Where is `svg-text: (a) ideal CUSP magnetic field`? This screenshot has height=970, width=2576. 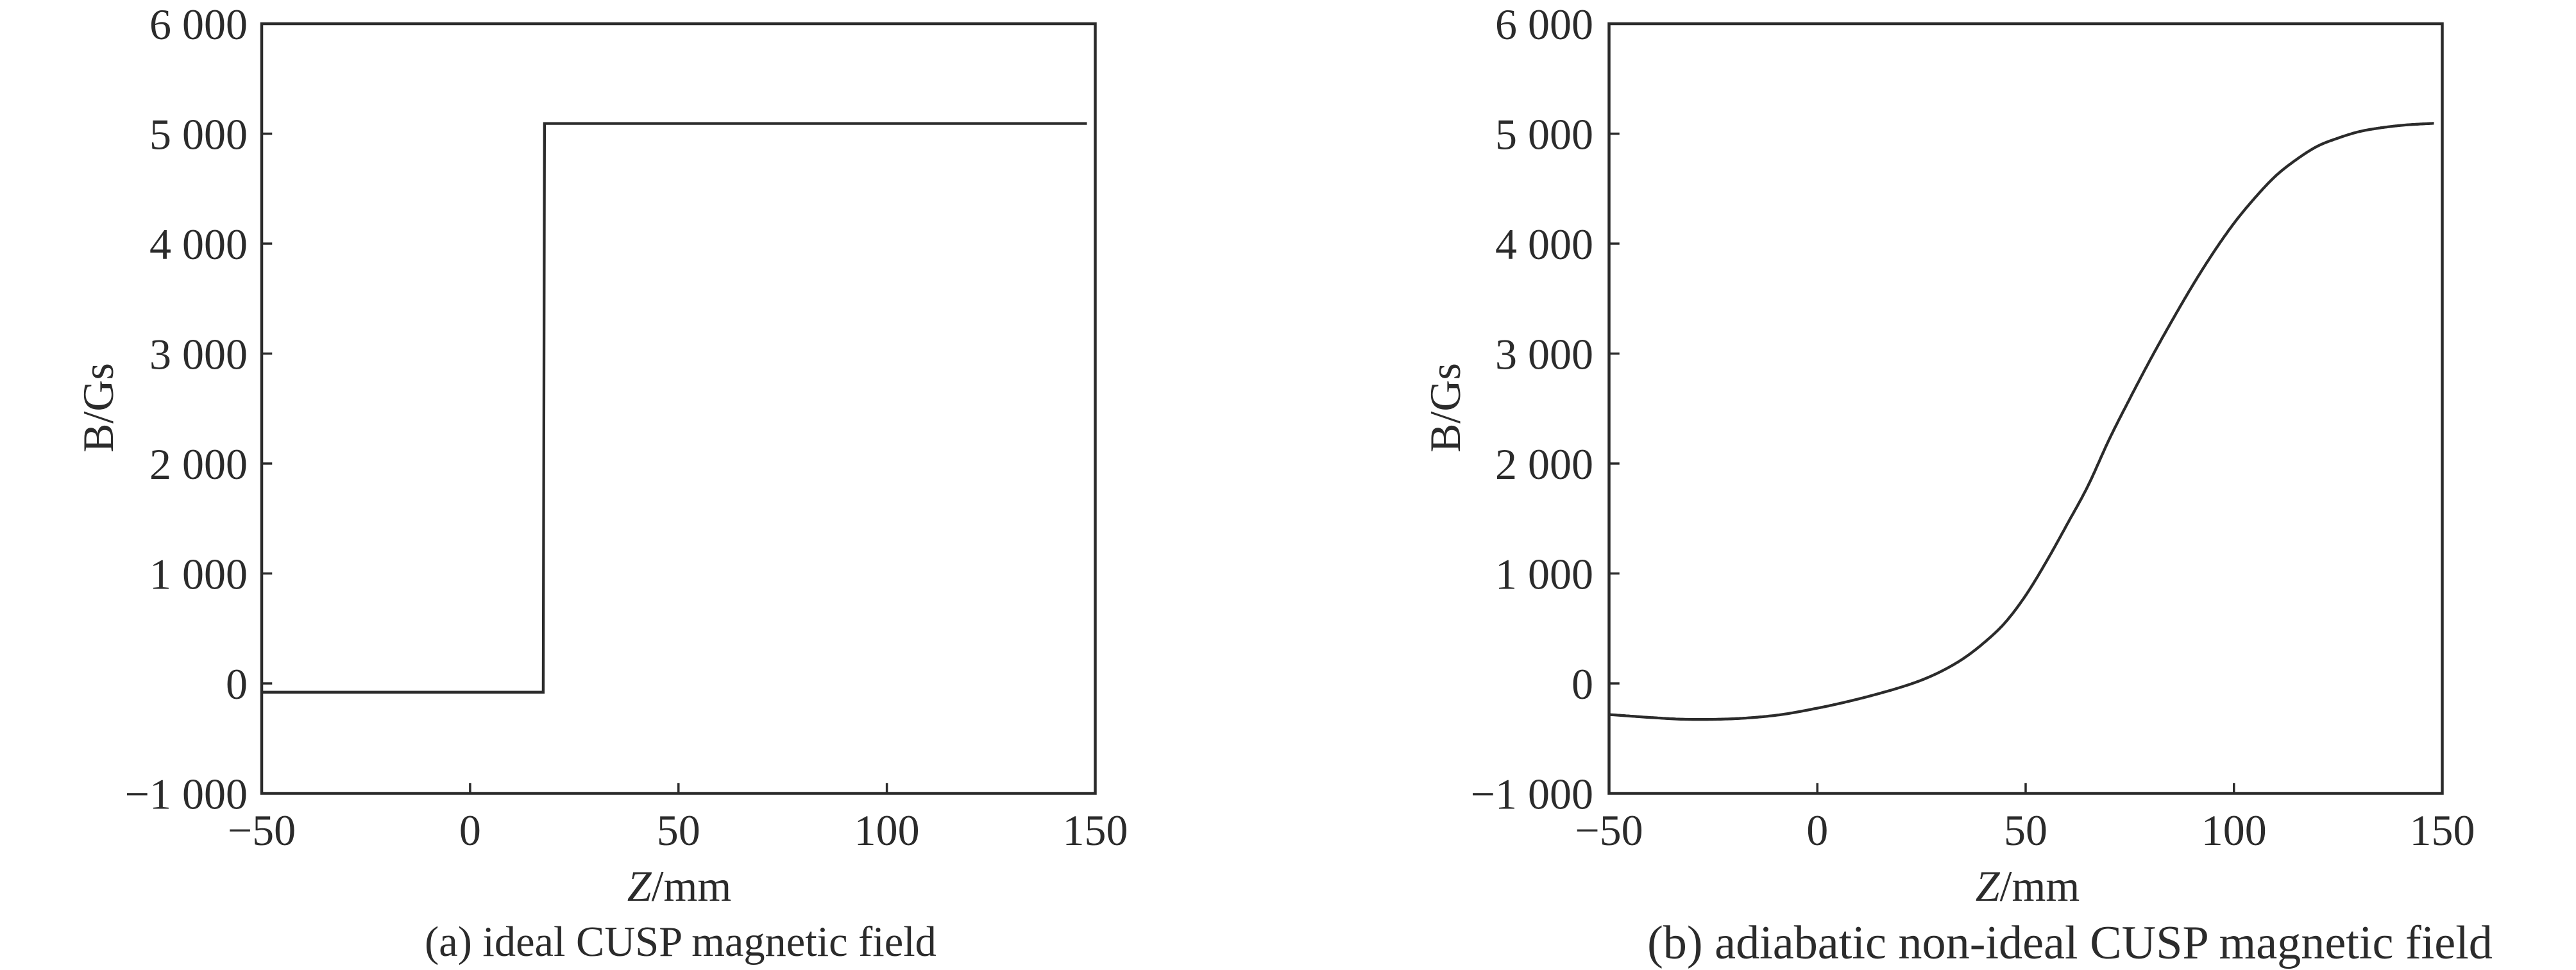
svg-text: (a) ideal CUSP magnetic field is located at coordinates (680, 942).